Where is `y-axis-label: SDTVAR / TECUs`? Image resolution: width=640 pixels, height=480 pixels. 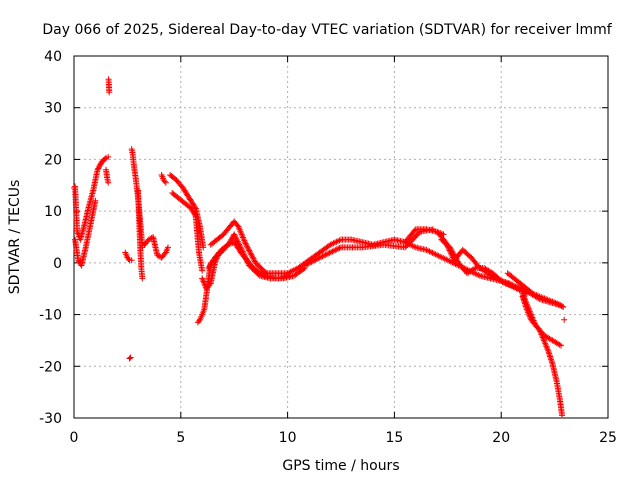
y-axis-label: SDTVAR / TECUs is located at coordinates (15, 237).